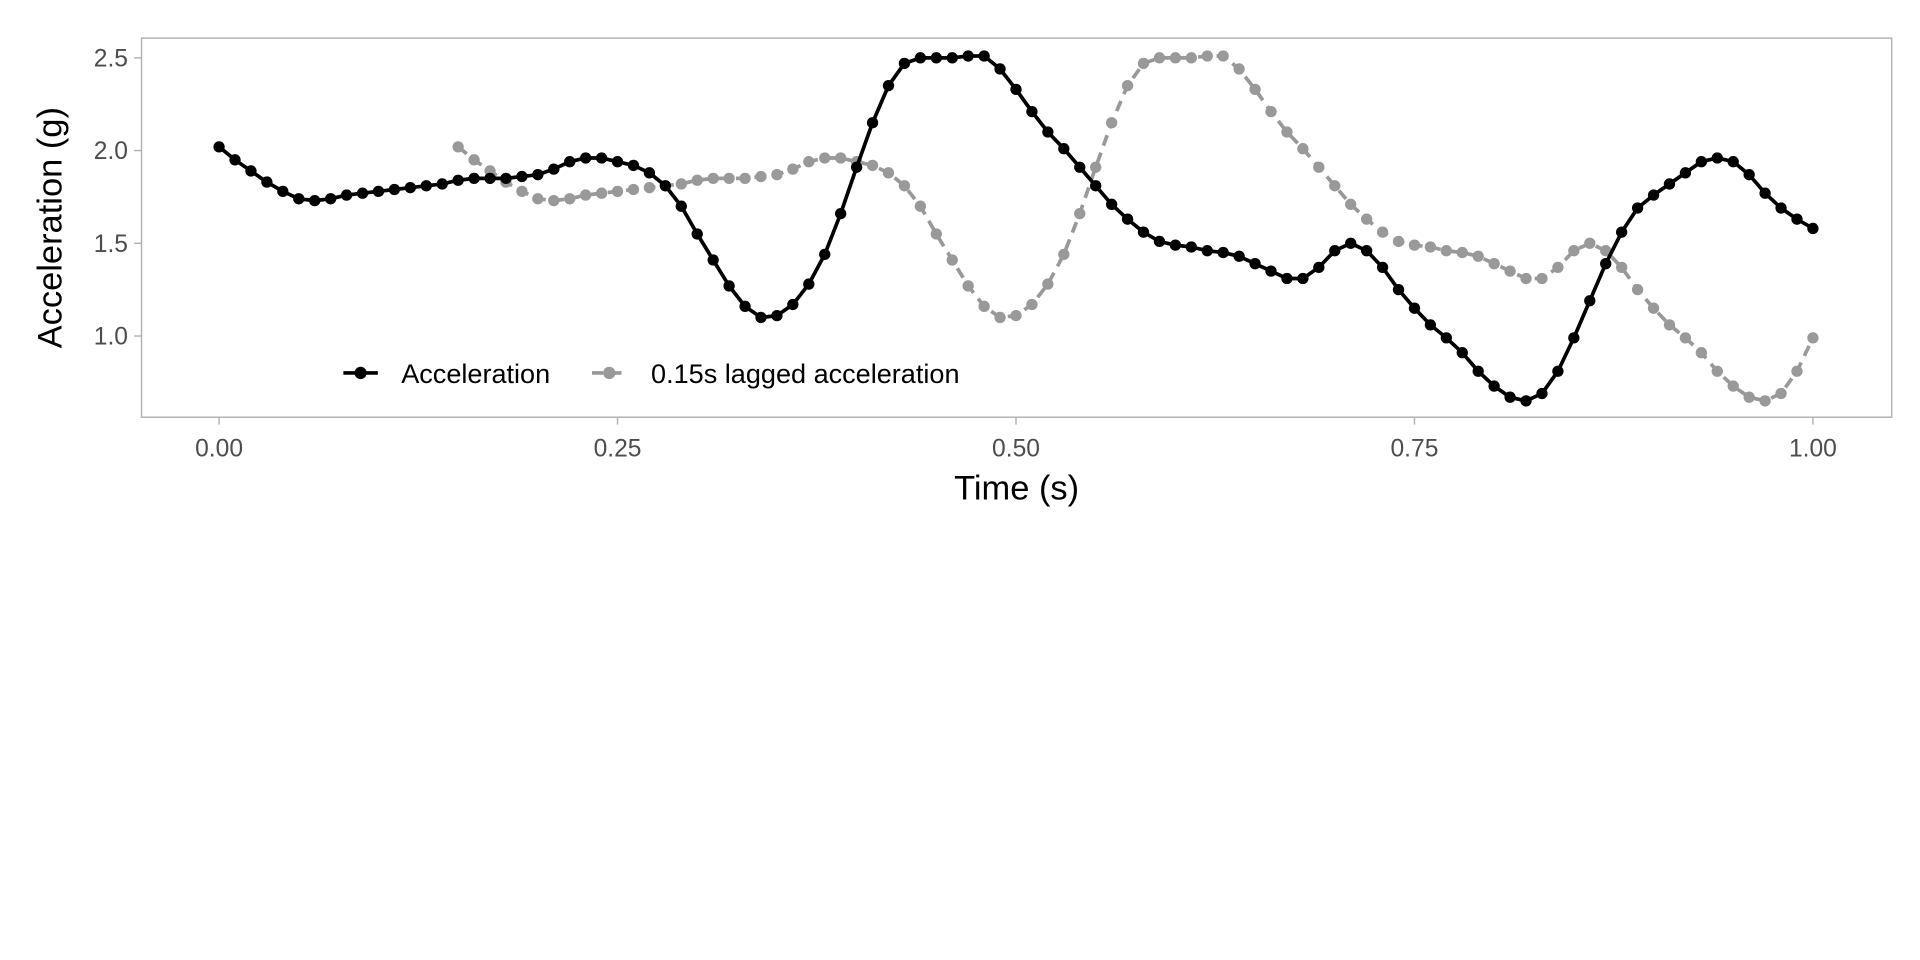 The width and height of the screenshot is (1920, 960). I want to click on legend-item-acceleration: Acceleration, so click(446, 373).